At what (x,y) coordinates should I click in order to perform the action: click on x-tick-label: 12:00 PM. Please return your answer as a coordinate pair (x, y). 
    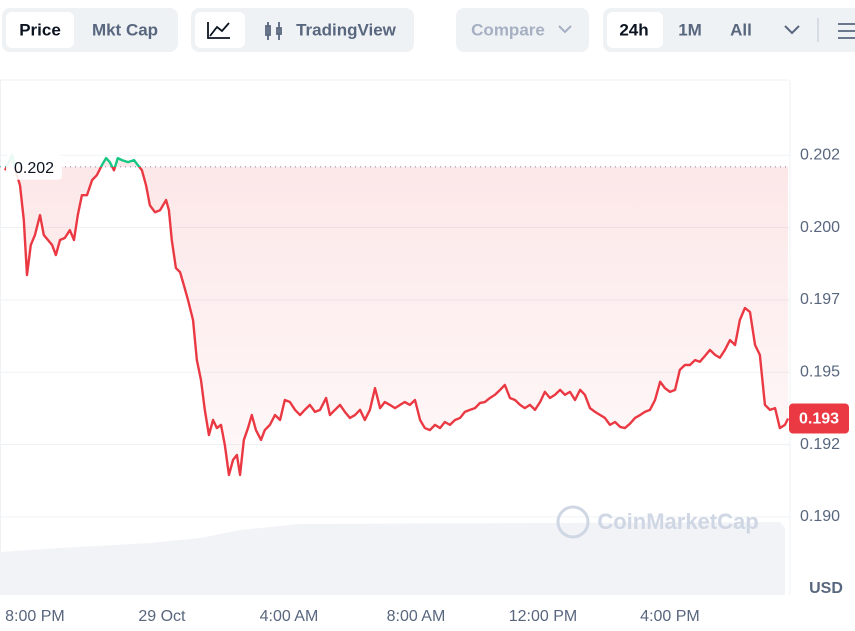
    Looking at the image, I should click on (543, 616).